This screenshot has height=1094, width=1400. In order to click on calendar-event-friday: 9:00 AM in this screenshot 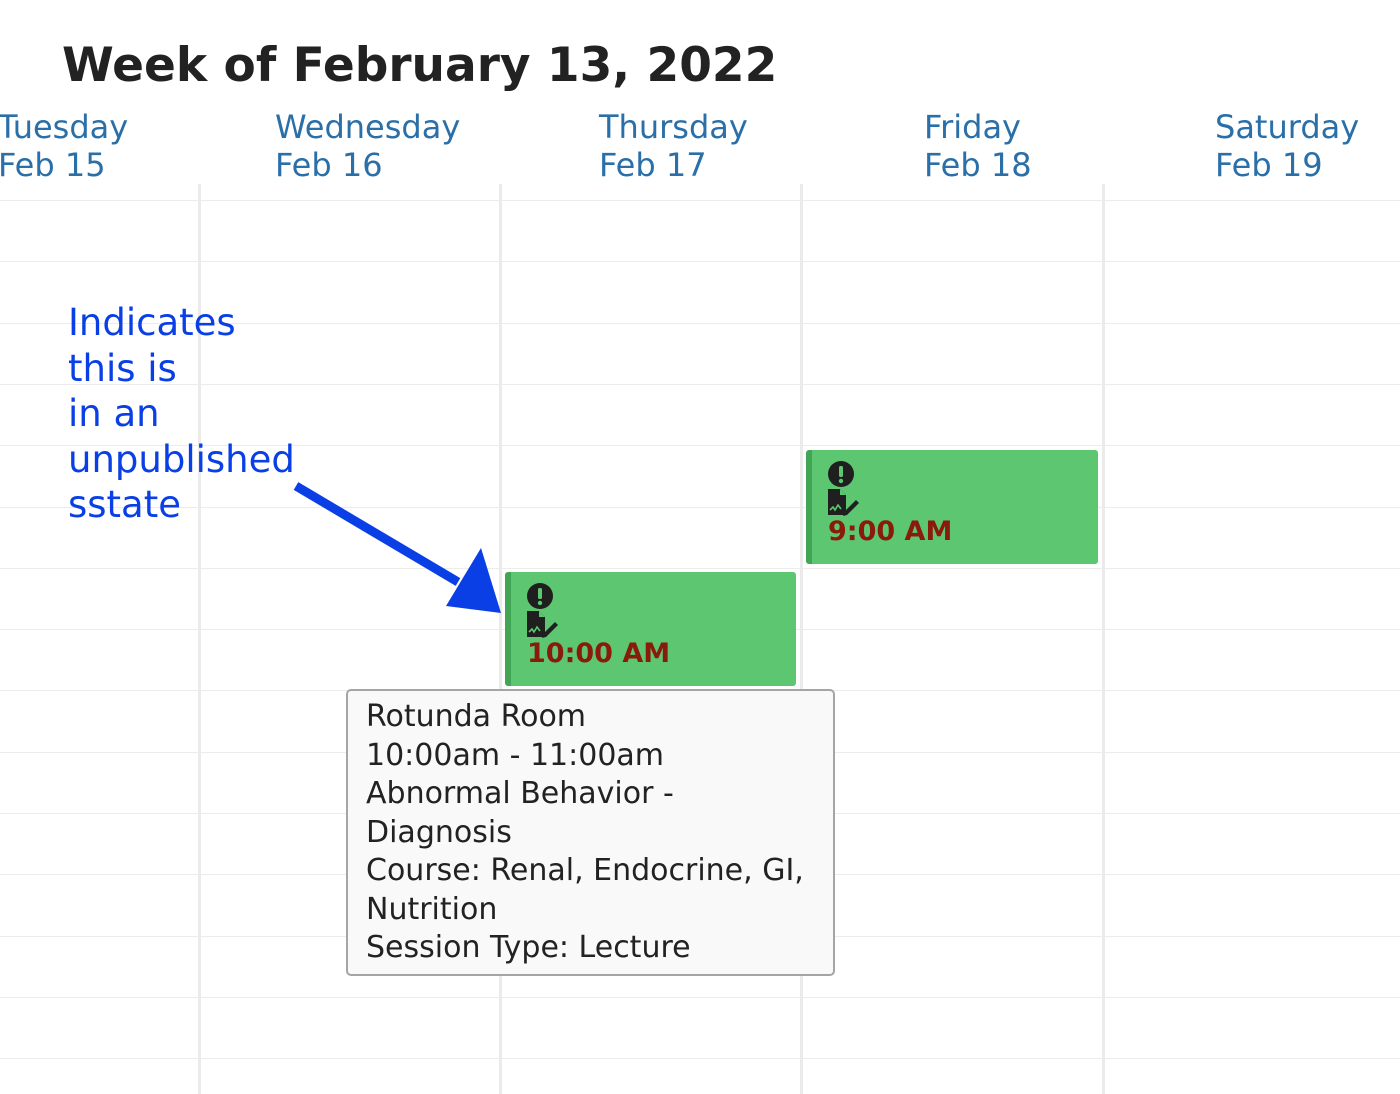, I will do `click(952, 507)`.